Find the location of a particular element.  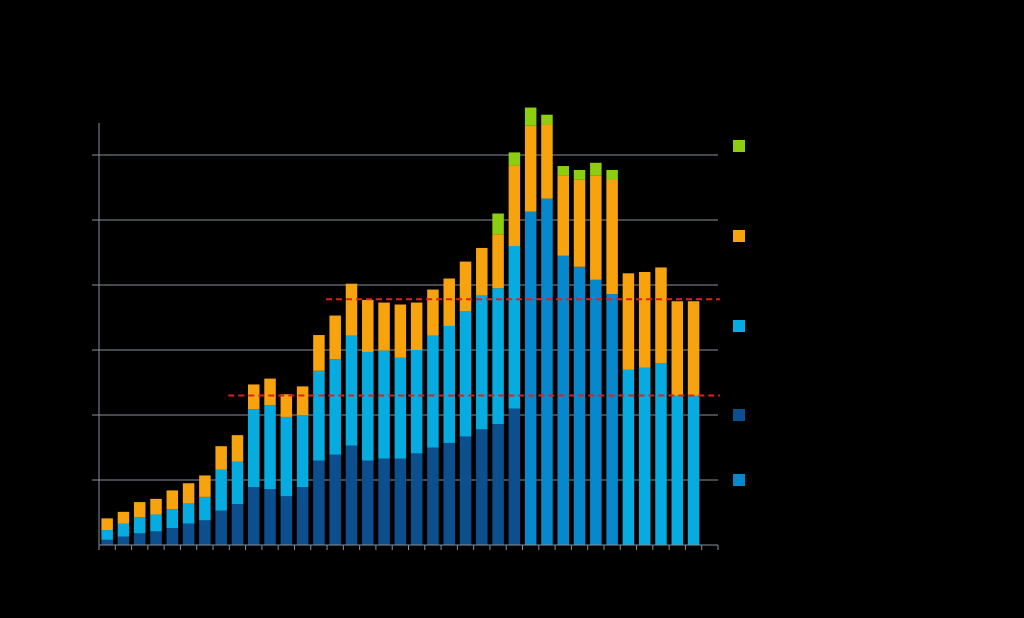

legend-swatch-green is located at coordinates (739, 146).